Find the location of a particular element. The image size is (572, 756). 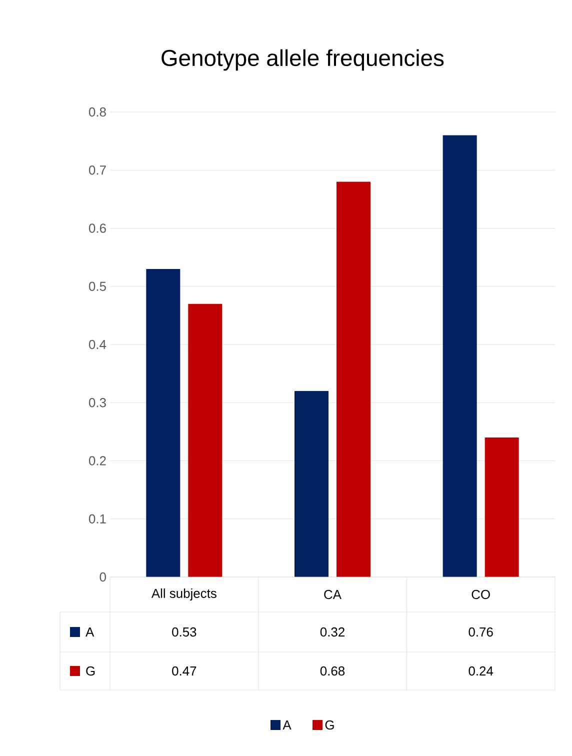

x-tick-label: CA is located at coordinates (333, 595).